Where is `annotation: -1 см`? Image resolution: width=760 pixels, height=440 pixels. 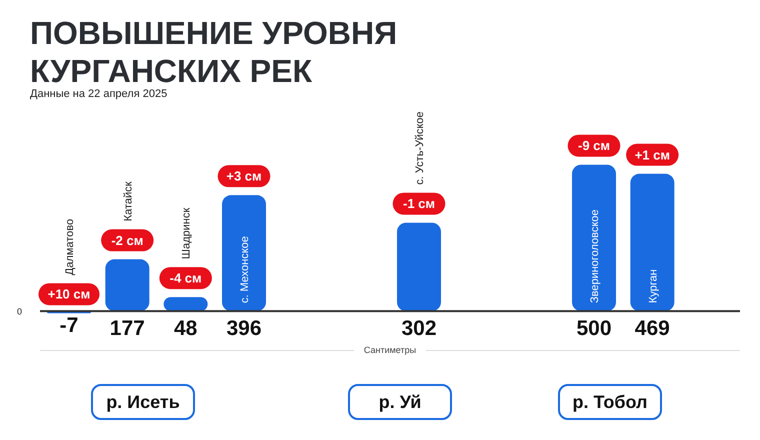 annotation: -1 см is located at coordinates (419, 204).